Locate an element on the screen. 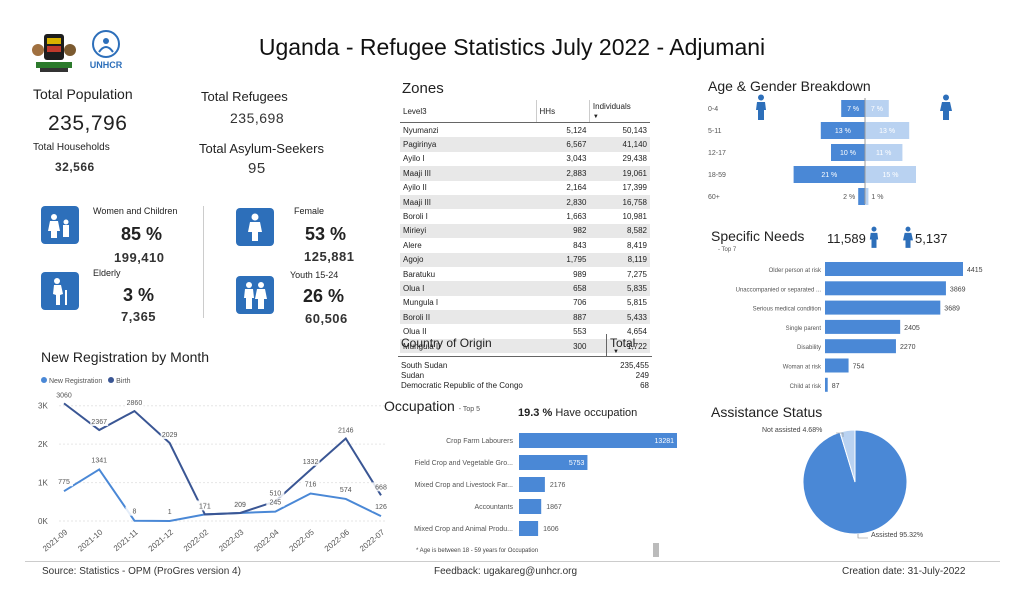  specific-need-label: Older person at risk is located at coordinates (795, 271).